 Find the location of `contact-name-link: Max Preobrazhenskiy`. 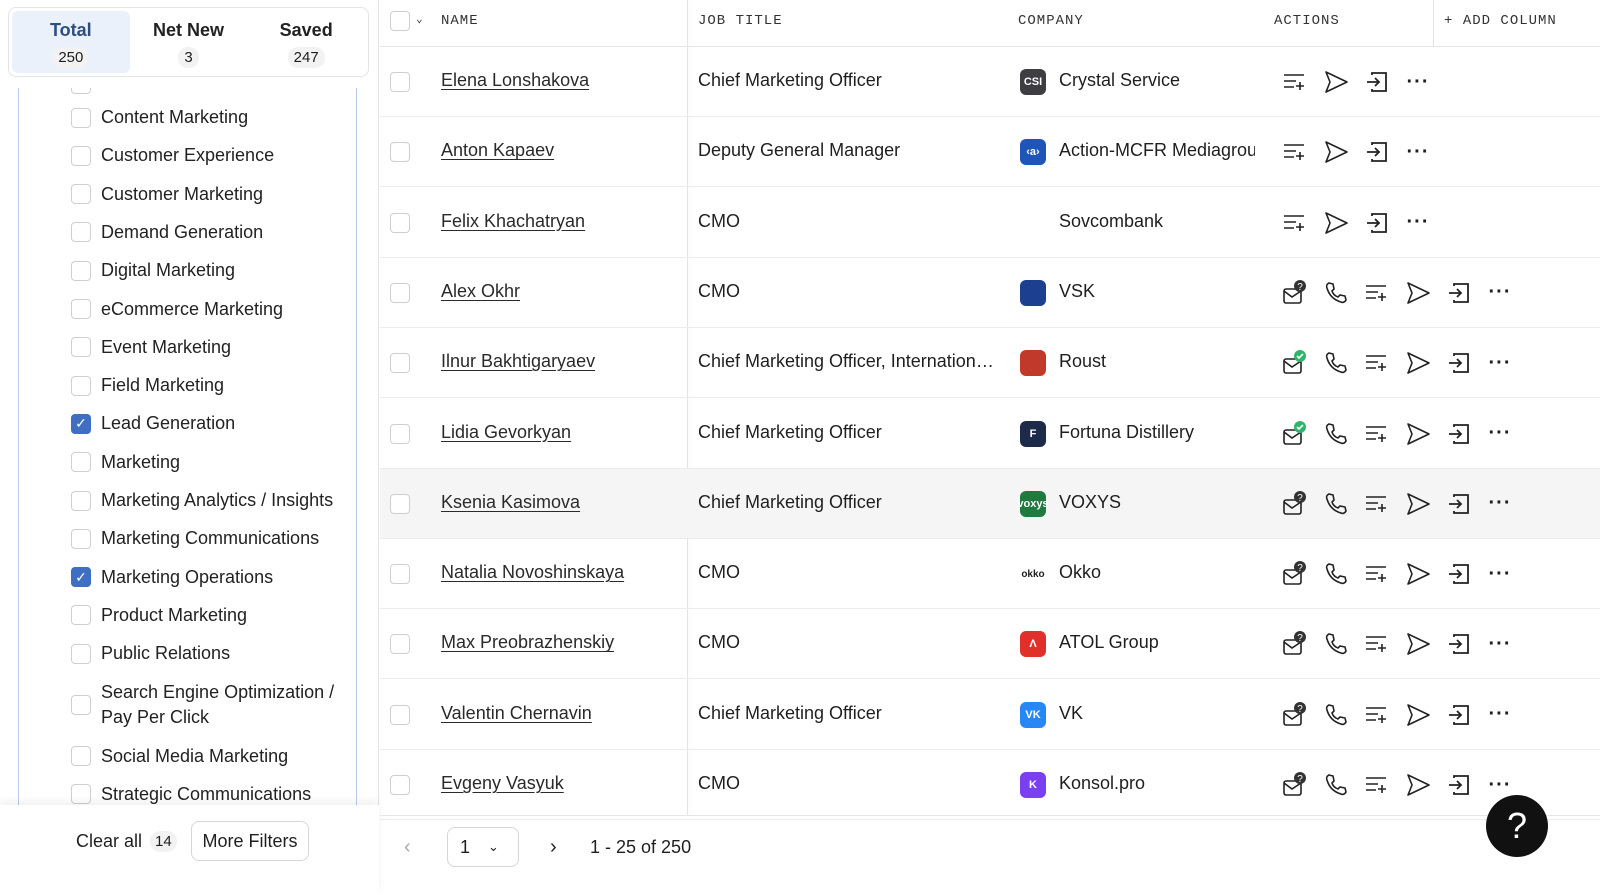

contact-name-link: Max Preobrazhenskiy is located at coordinates (528, 642).